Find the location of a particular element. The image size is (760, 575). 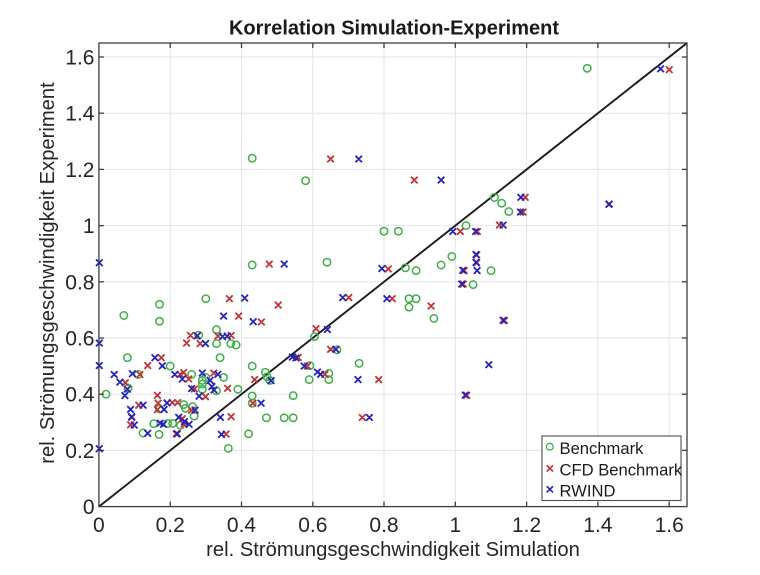

svg-text: CFD Benchmark is located at coordinates (621, 470).